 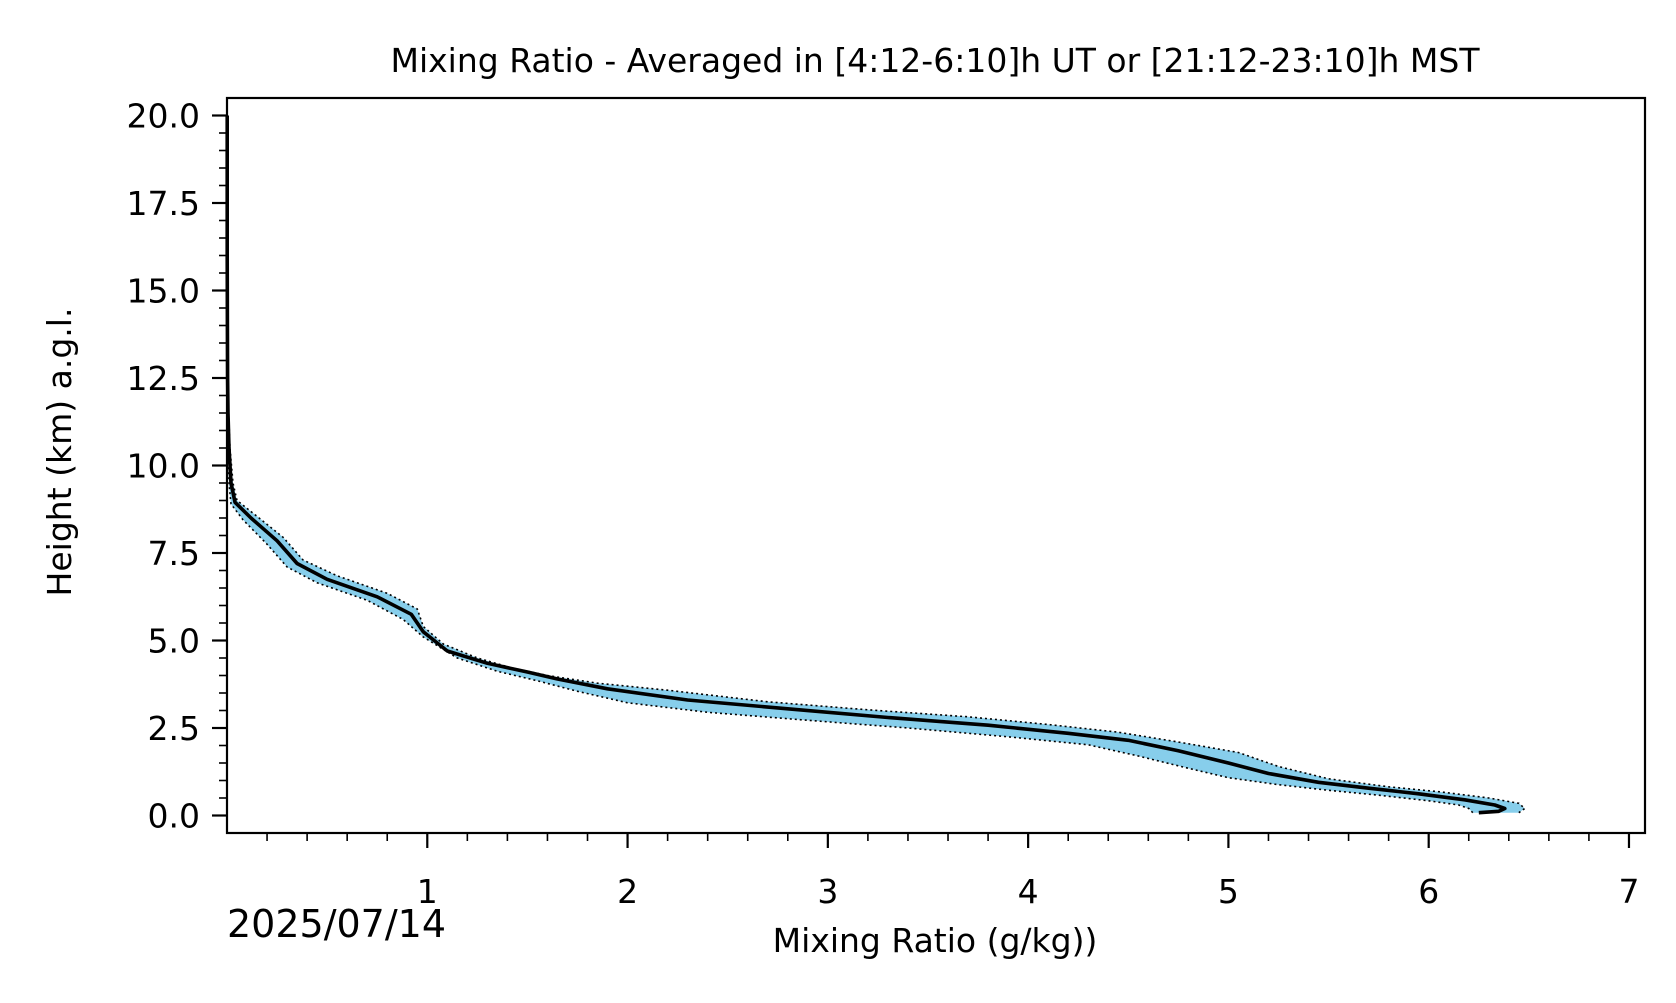 I want to click on y-tick-label: 12.5, so click(x=163, y=378).